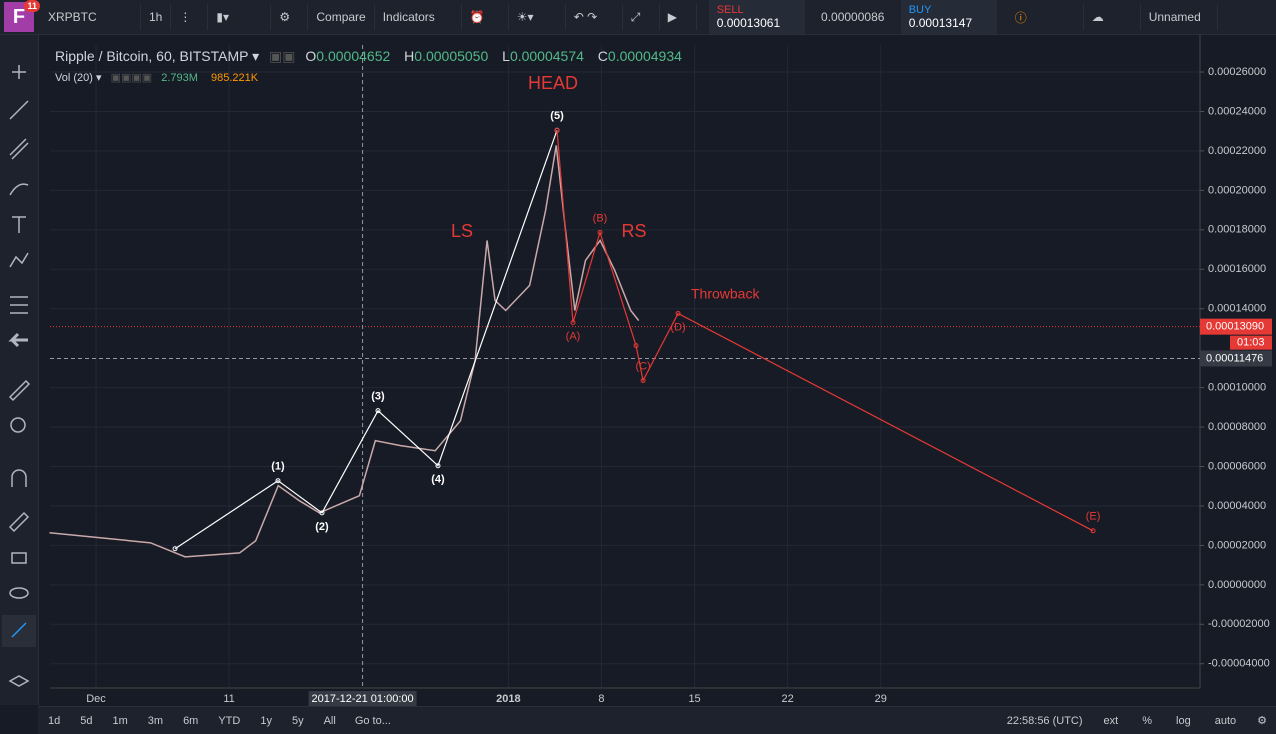 This screenshot has height=734, width=1276. What do you see at coordinates (1044, 720) in the screenshot?
I see `clock: 22:58:56 (UTC)` at bounding box center [1044, 720].